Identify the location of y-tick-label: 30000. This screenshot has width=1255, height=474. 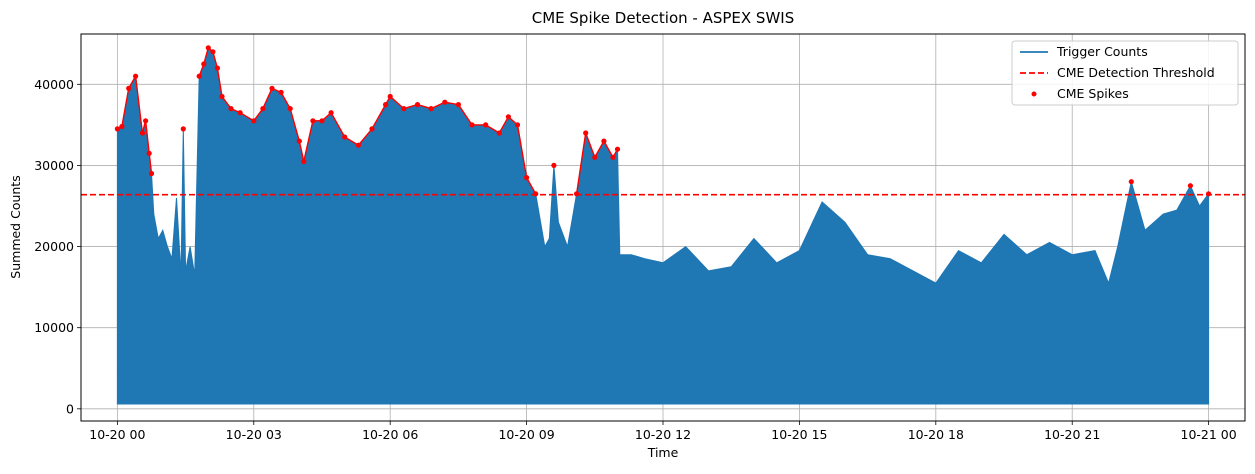
(54, 165).